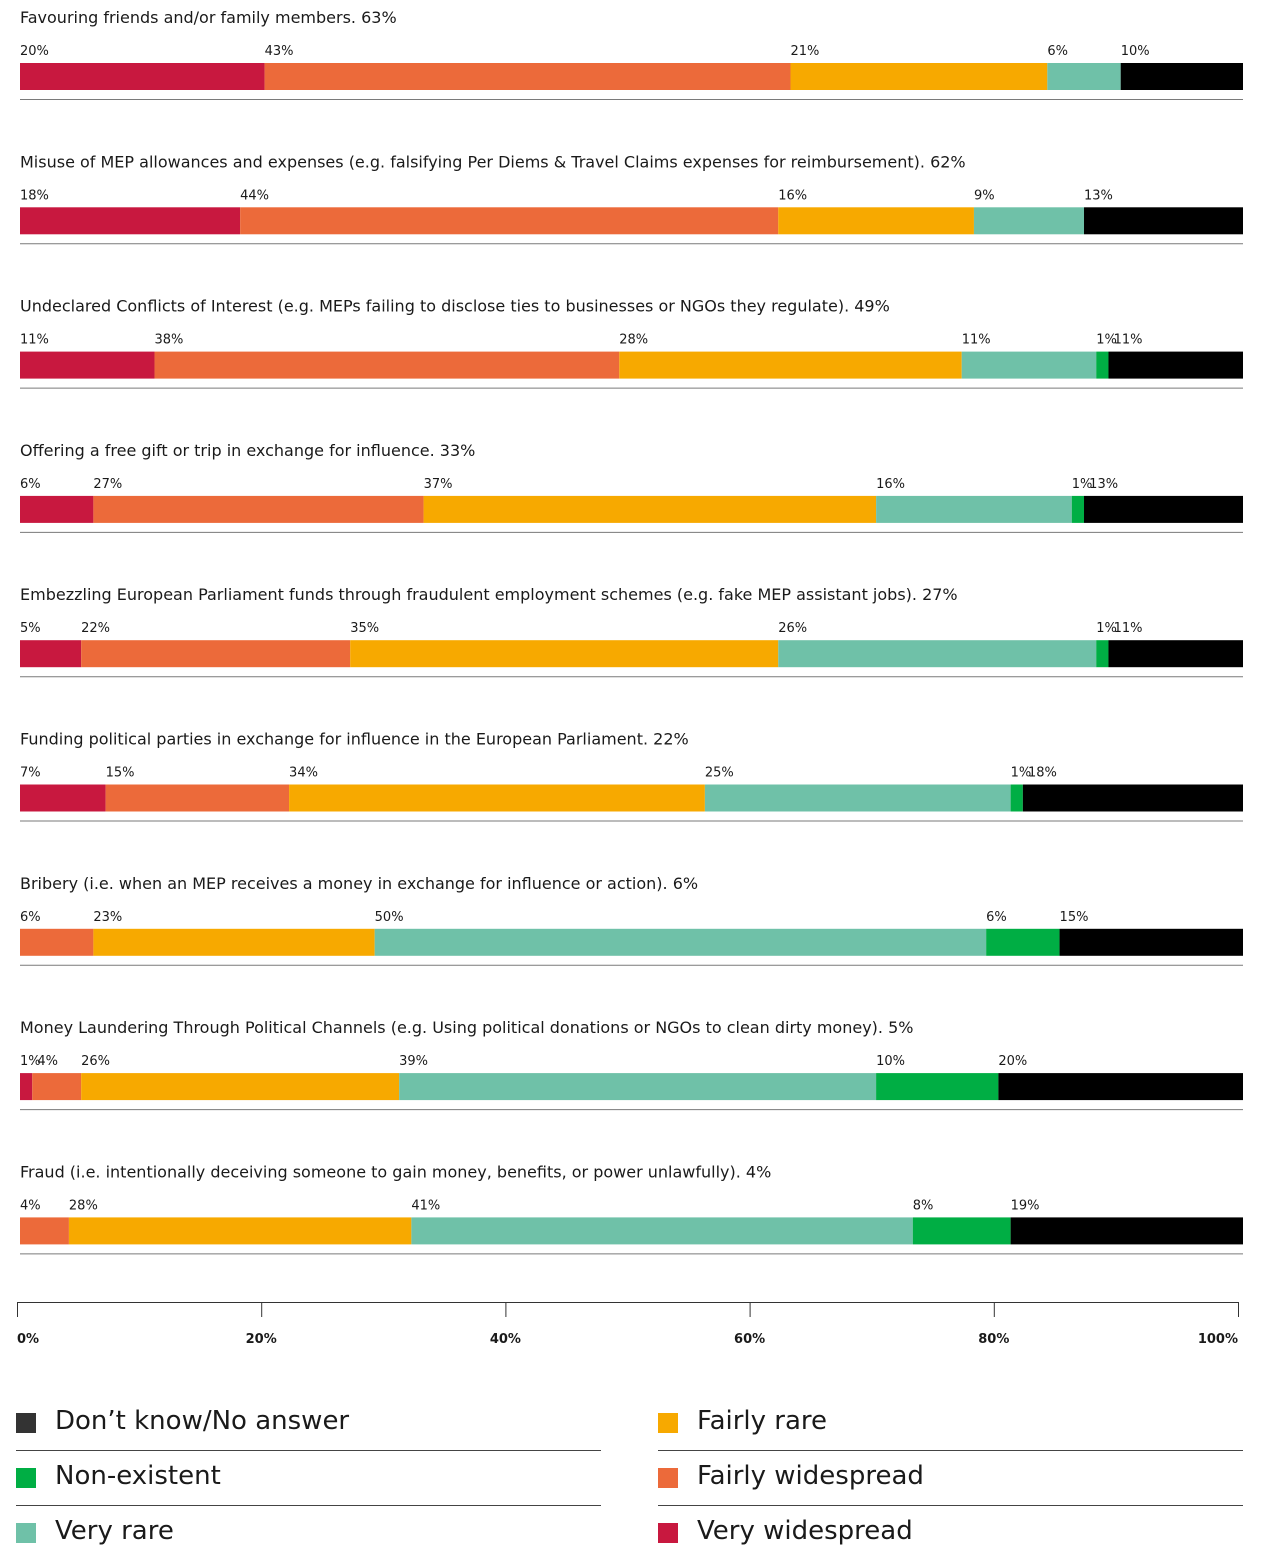 This screenshot has height=1561, width=1271. I want to click on legend-label-fairly-widespread: Fairly widespread, so click(810, 1476).